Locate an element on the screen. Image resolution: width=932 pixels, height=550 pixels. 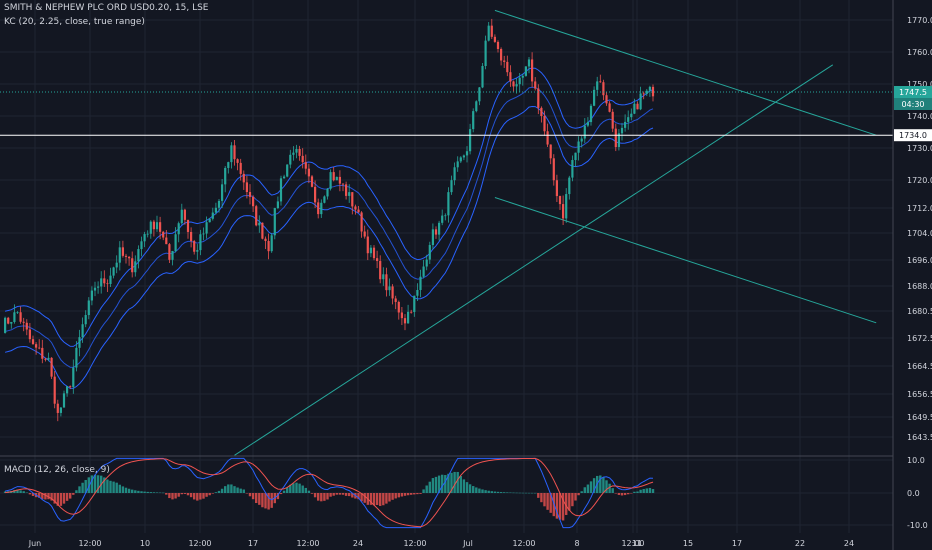
macd-line is located at coordinates (329, 493).